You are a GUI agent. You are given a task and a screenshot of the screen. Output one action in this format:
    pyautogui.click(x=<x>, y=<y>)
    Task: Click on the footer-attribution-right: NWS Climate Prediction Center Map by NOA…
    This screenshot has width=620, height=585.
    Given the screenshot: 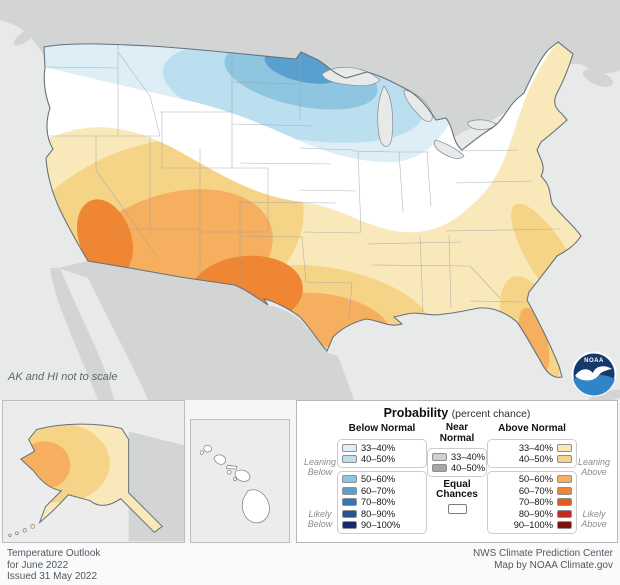 What is the action you would take?
    pyautogui.click(x=543, y=566)
    